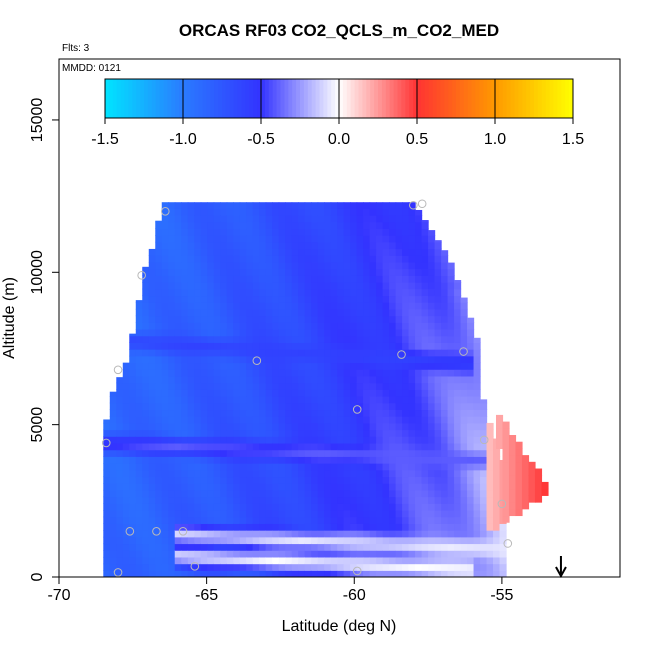  What do you see at coordinates (165, 211) in the screenshot?
I see `sample-point` at bounding box center [165, 211].